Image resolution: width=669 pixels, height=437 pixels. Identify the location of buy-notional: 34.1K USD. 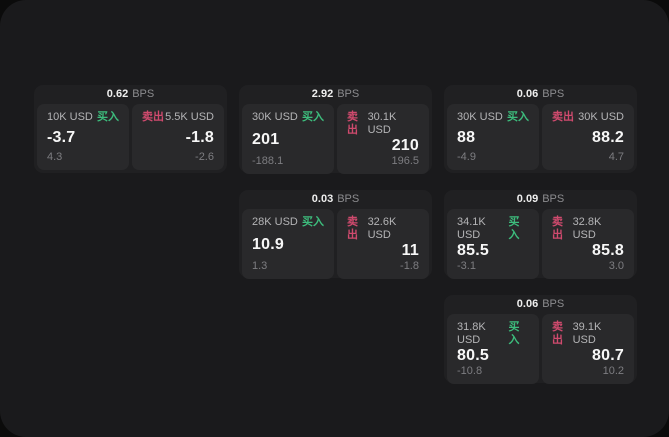
(471, 228).